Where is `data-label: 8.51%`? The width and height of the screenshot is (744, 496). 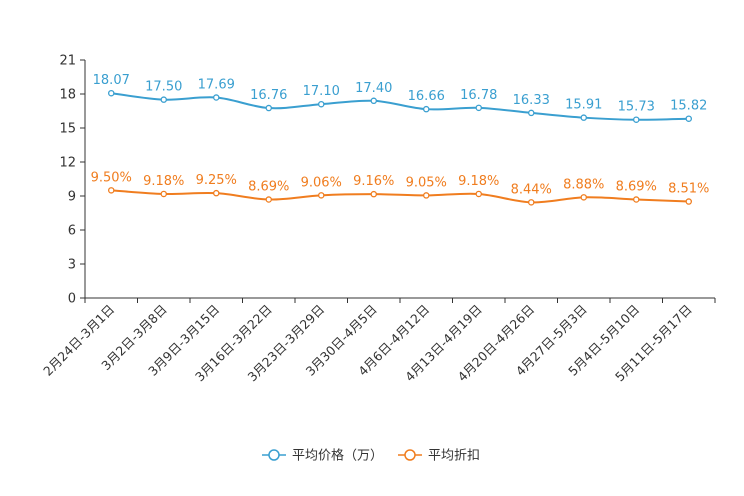 data-label: 8.51% is located at coordinates (688, 189).